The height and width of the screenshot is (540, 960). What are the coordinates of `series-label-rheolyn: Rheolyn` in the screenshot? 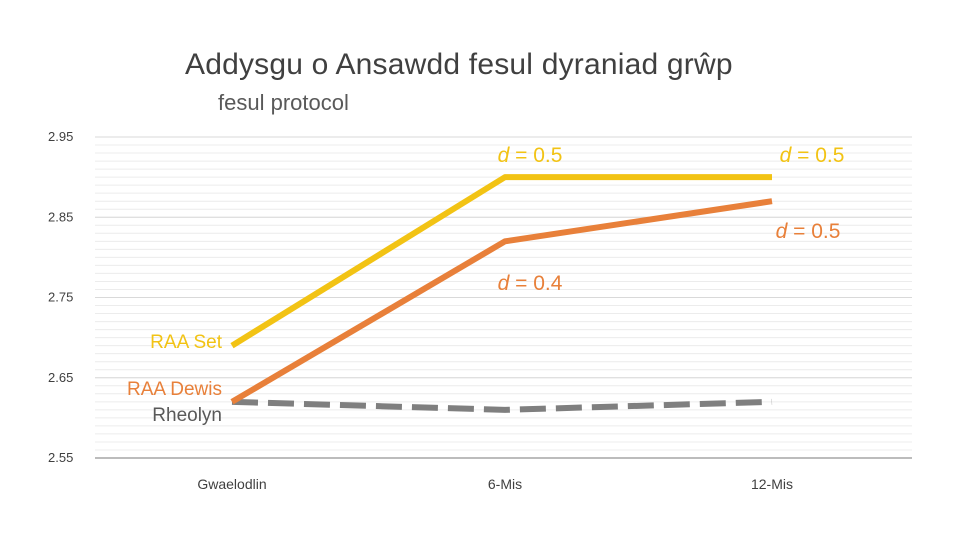 It's located at (187, 415).